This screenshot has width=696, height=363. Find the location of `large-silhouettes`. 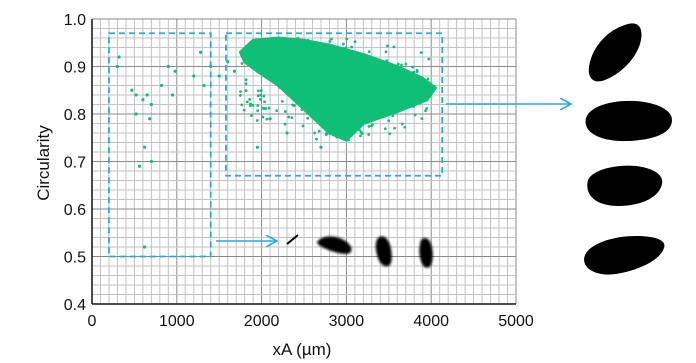

large-silhouettes is located at coordinates (628, 149).